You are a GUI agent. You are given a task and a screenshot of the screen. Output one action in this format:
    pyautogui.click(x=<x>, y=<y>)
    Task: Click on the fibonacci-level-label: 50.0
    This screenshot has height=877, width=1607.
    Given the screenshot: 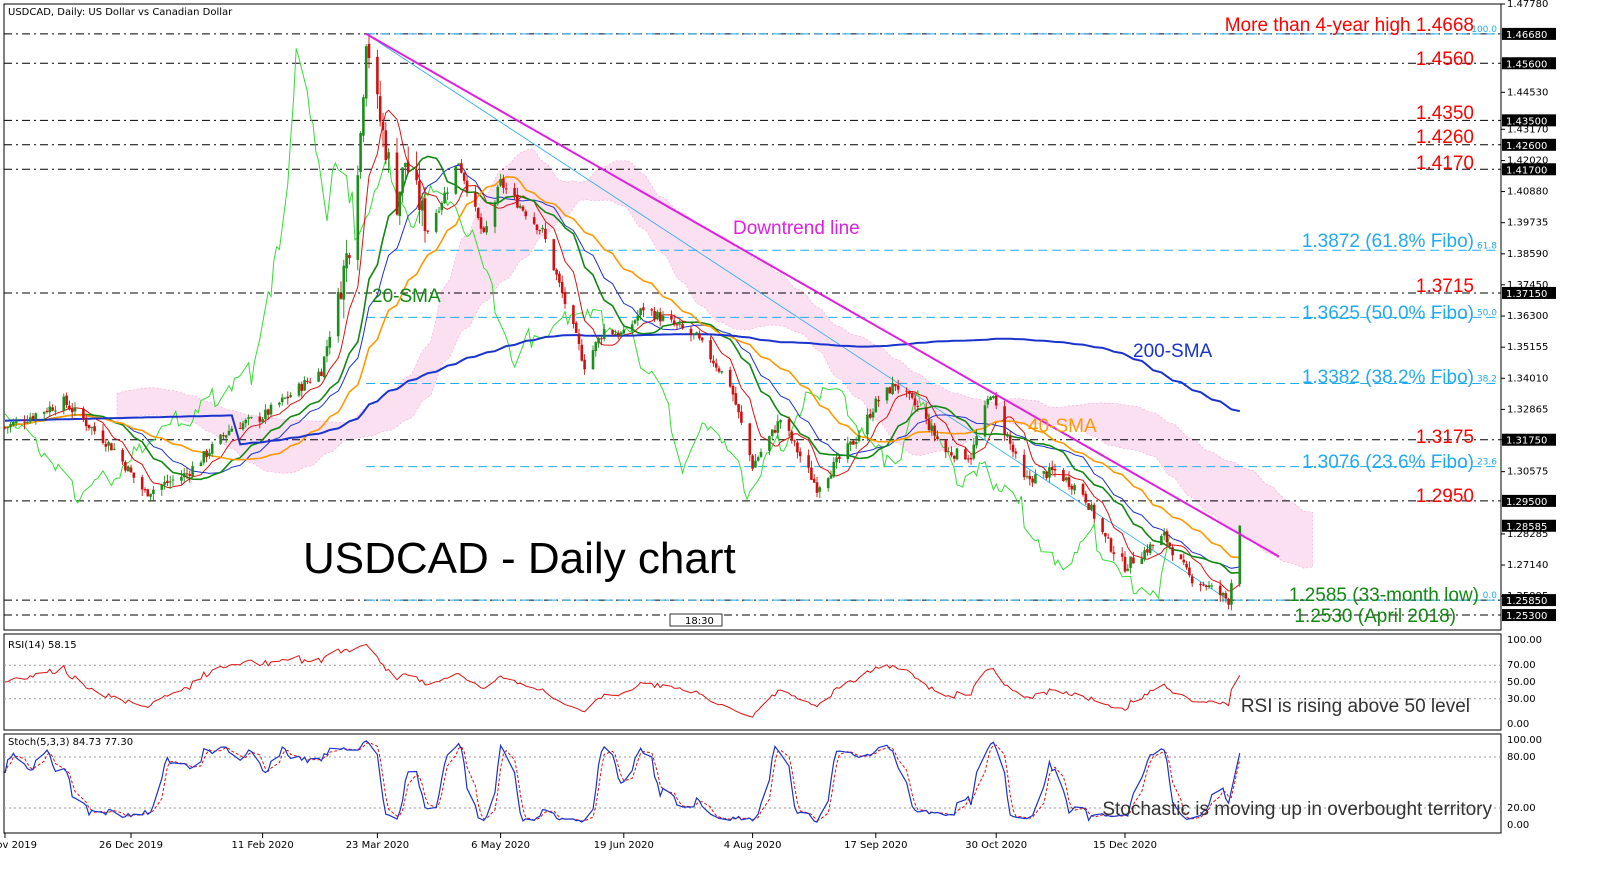 What is the action you would take?
    pyautogui.click(x=1487, y=313)
    